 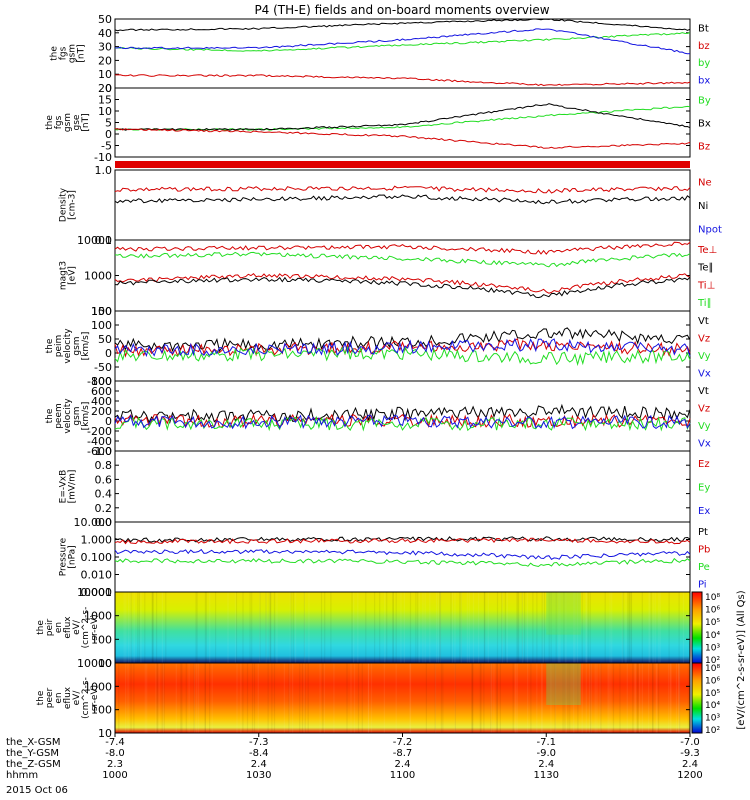 I want to click on panel-temperature: 10000 1000 100 magt3[eV] Te⊥ Te∥ Ti⊥ Ti∥, so click(x=388, y=276).